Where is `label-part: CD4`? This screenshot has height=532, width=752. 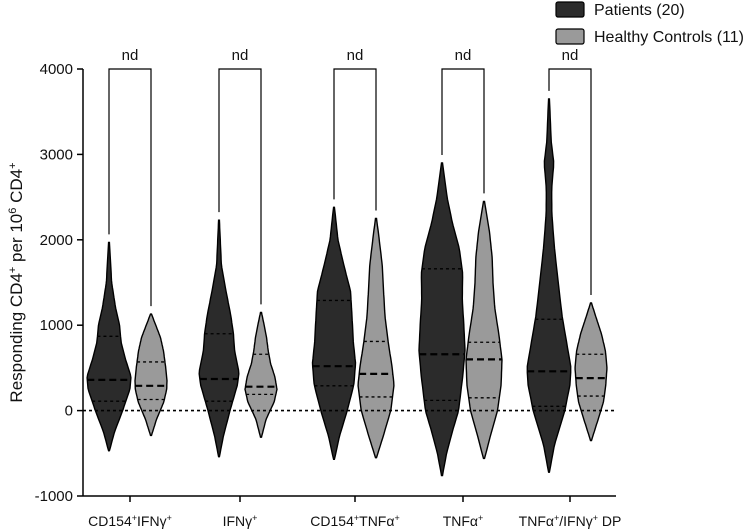 label-part: CD4 is located at coordinates (16, 188).